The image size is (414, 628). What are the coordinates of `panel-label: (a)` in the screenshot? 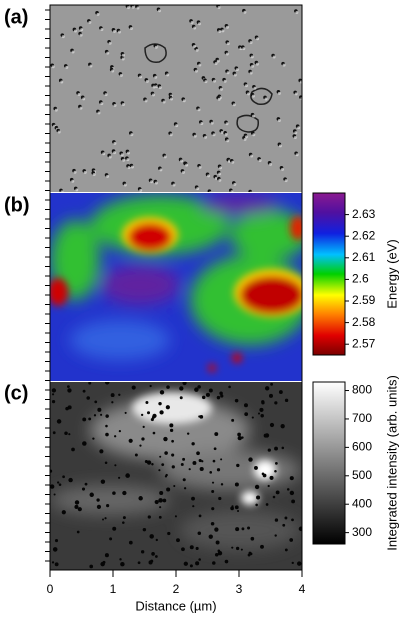 It's located at (16, 17).